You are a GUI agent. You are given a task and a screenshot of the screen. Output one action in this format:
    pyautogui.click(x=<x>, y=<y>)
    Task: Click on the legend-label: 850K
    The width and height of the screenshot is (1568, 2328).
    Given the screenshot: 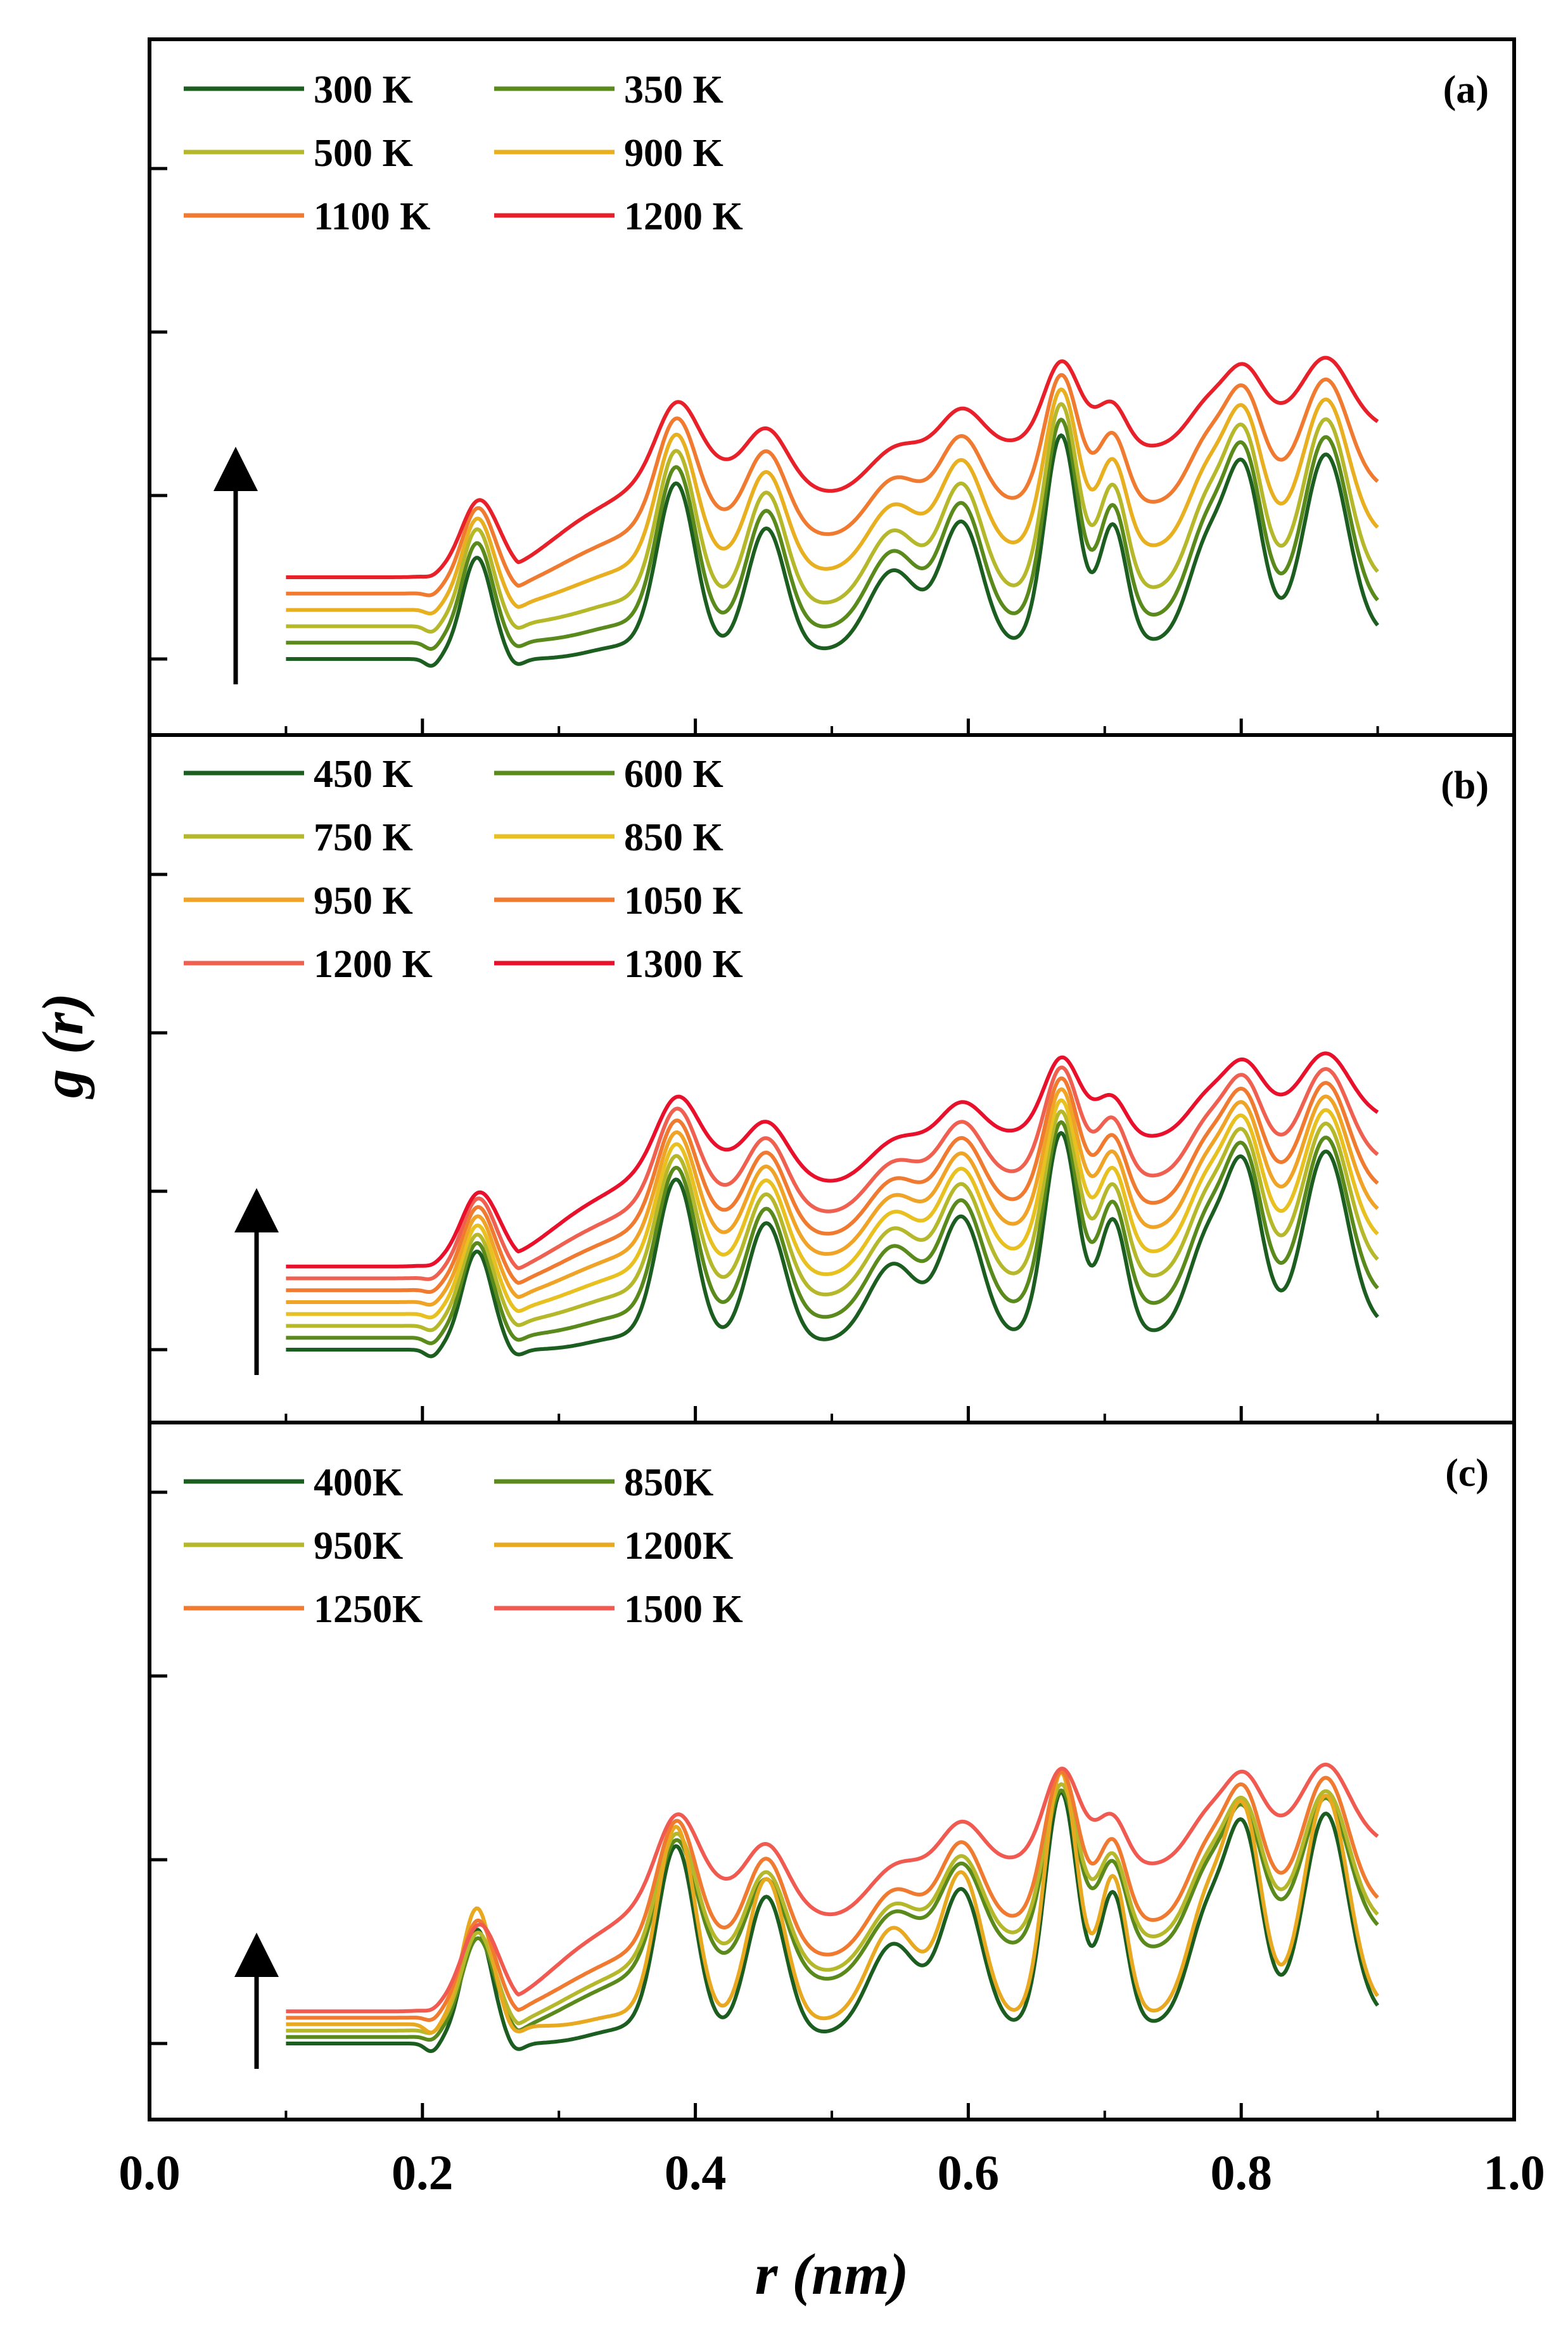 What is the action you would take?
    pyautogui.click(x=668, y=1482)
    